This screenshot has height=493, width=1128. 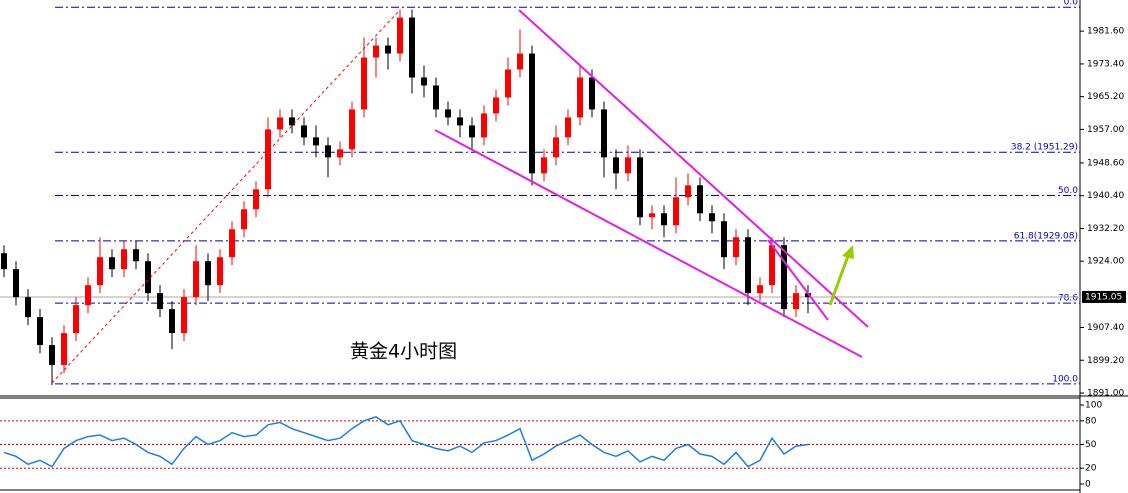 I want to click on y-tick-label: 1899.20, so click(x=1105, y=361).